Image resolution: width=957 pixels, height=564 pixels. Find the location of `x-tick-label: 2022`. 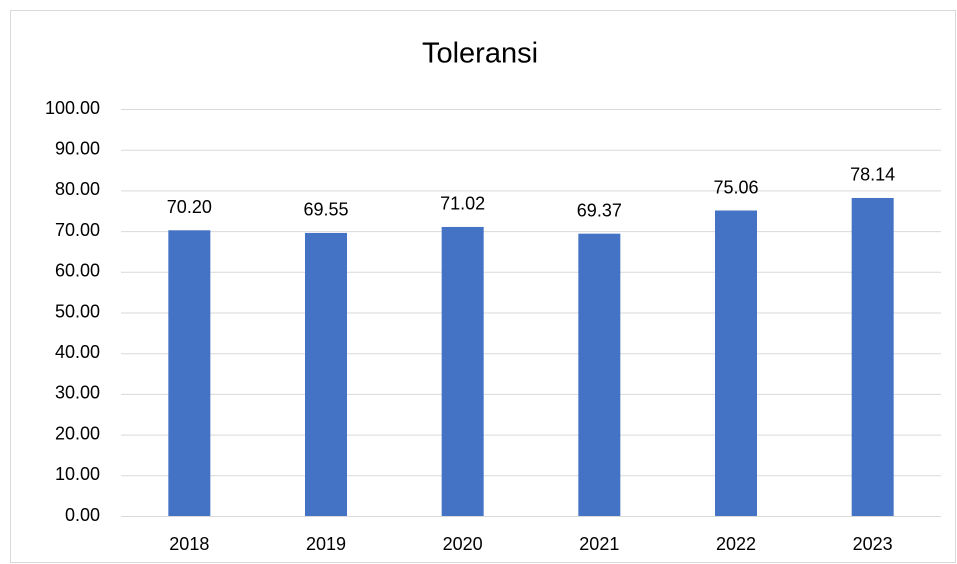

x-tick-label: 2022 is located at coordinates (736, 544).